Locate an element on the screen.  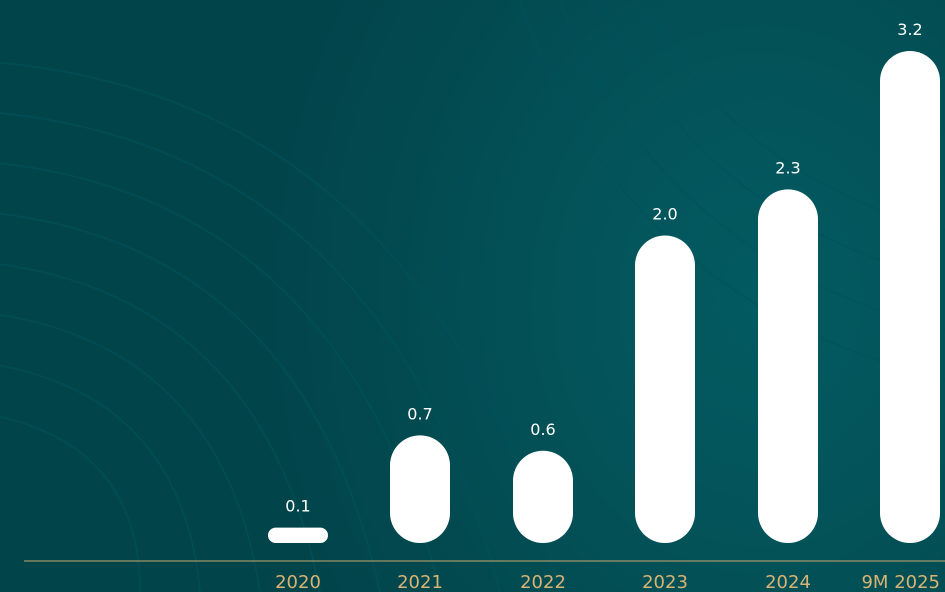
value-label-2022: 0.6 is located at coordinates (542, 429).